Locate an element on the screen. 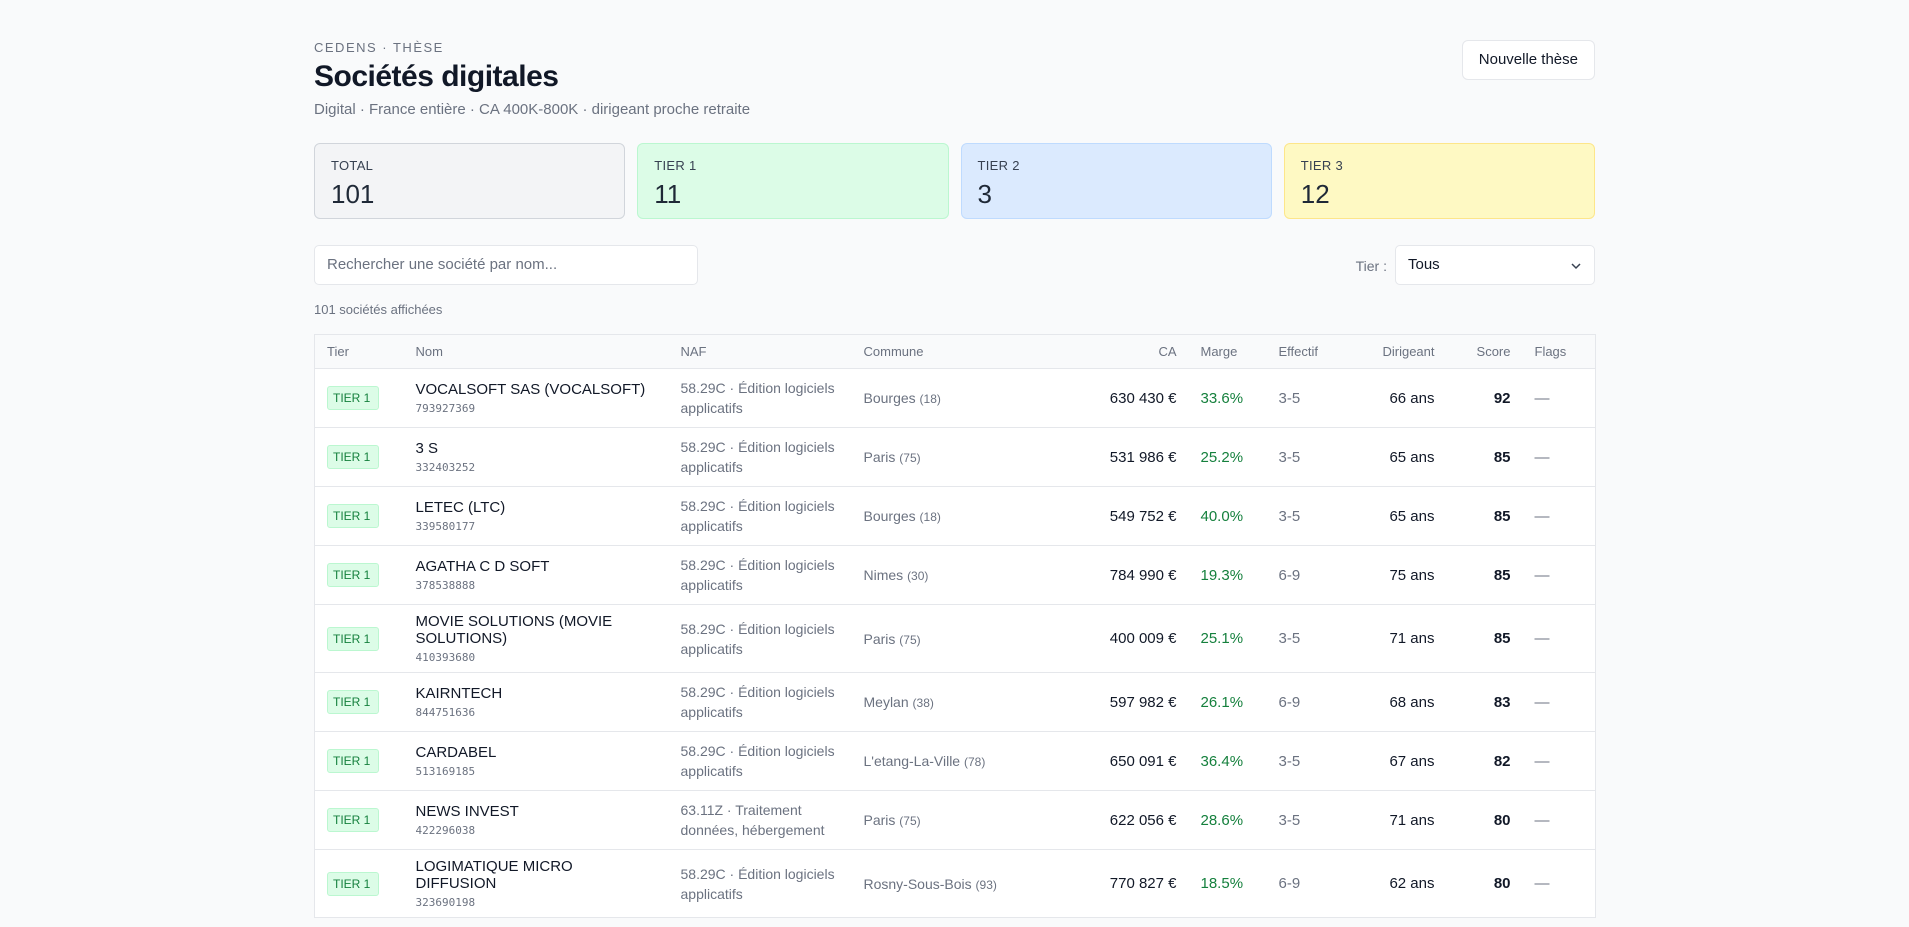  column-header: Score is located at coordinates (1484, 351).